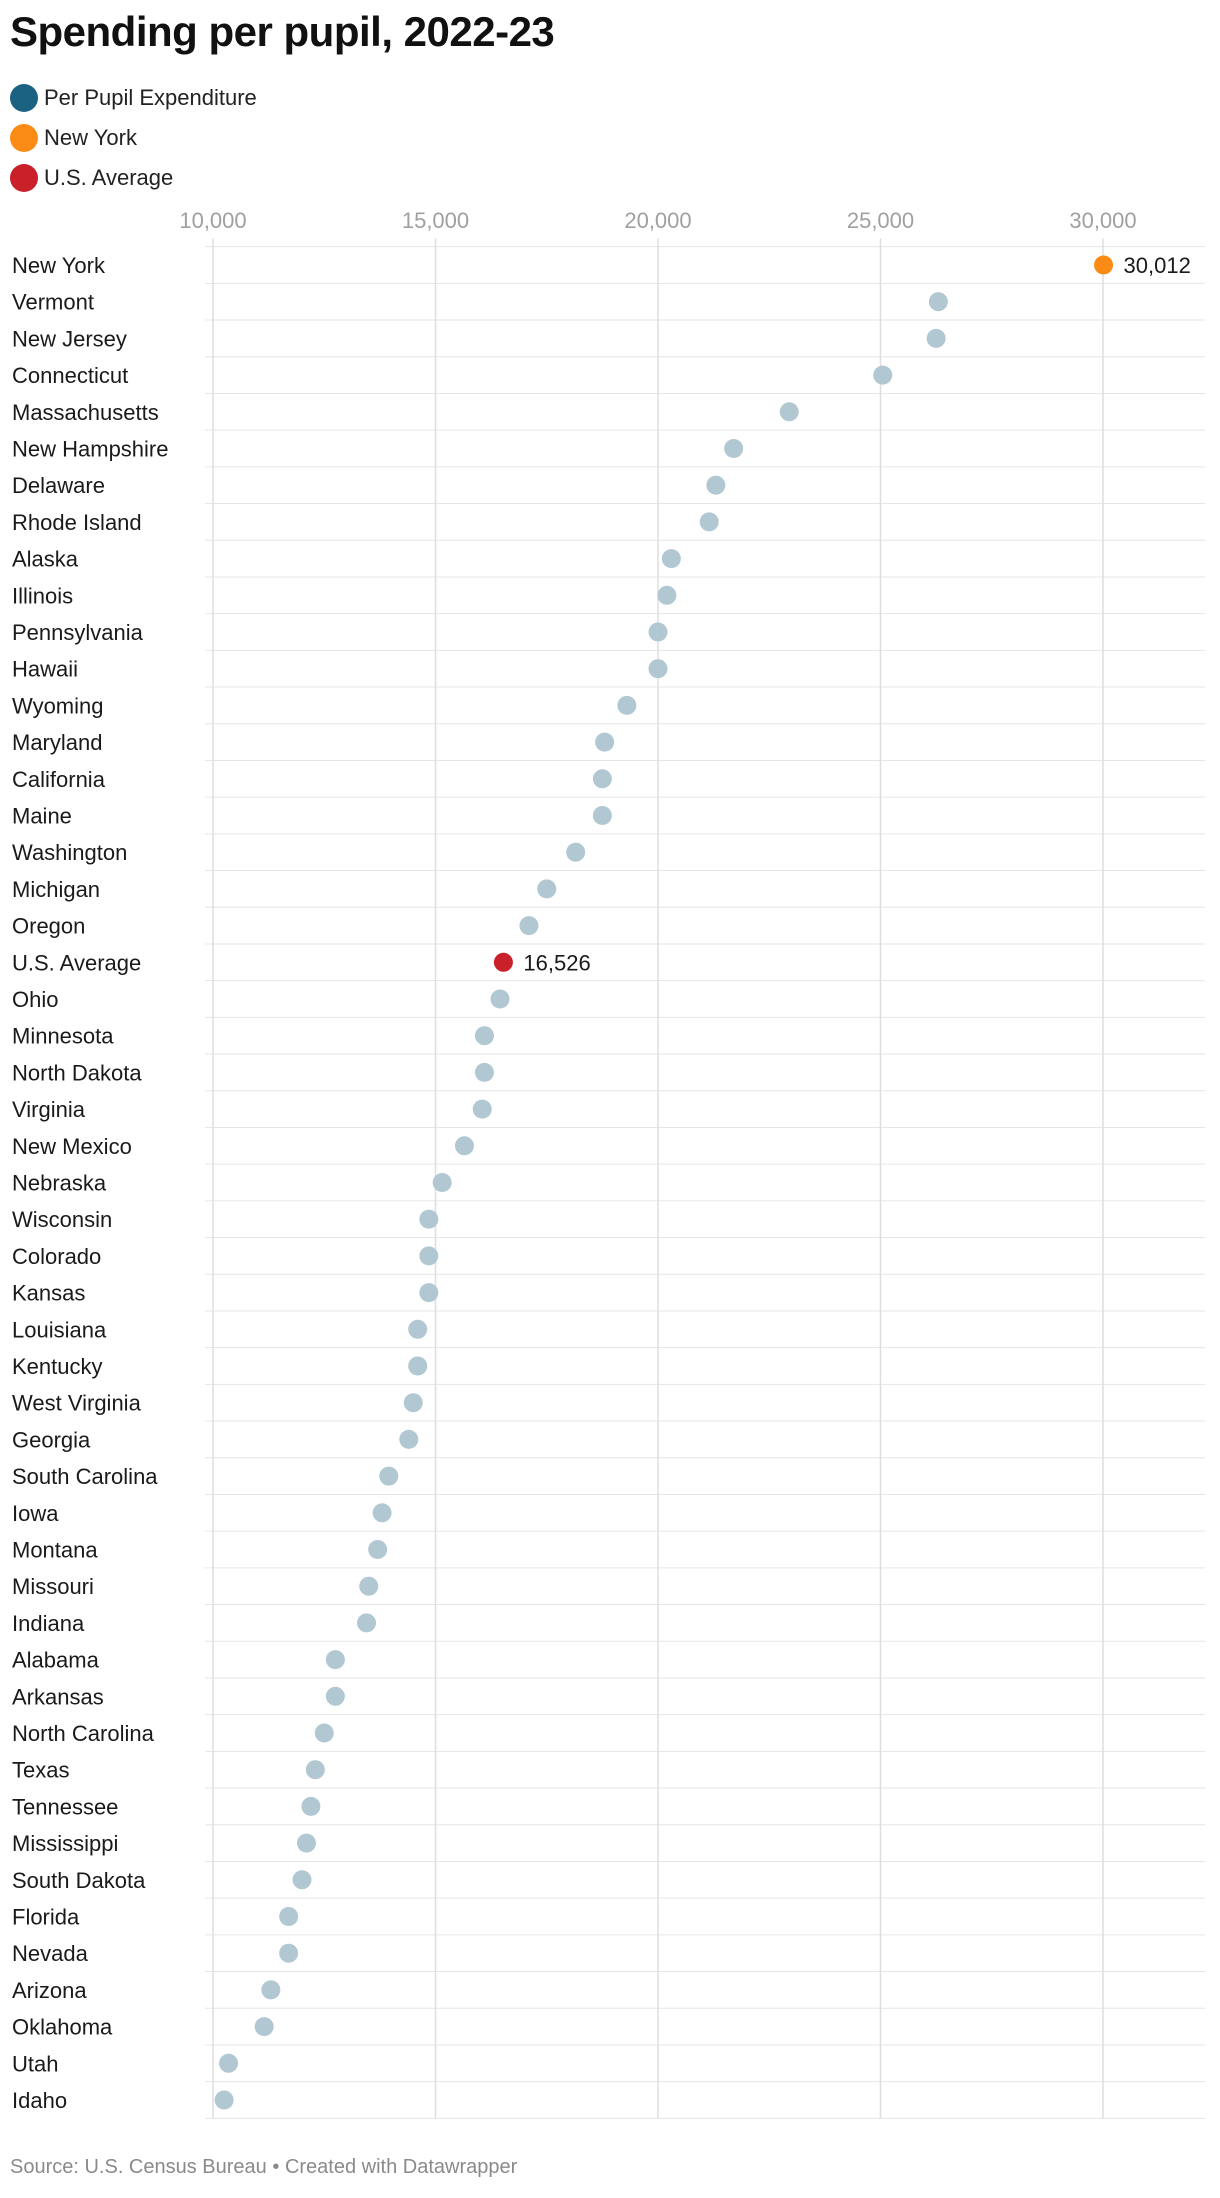 Image resolution: width=1220 pixels, height=2198 pixels. I want to click on row-label: Massachusetts, so click(85, 412).